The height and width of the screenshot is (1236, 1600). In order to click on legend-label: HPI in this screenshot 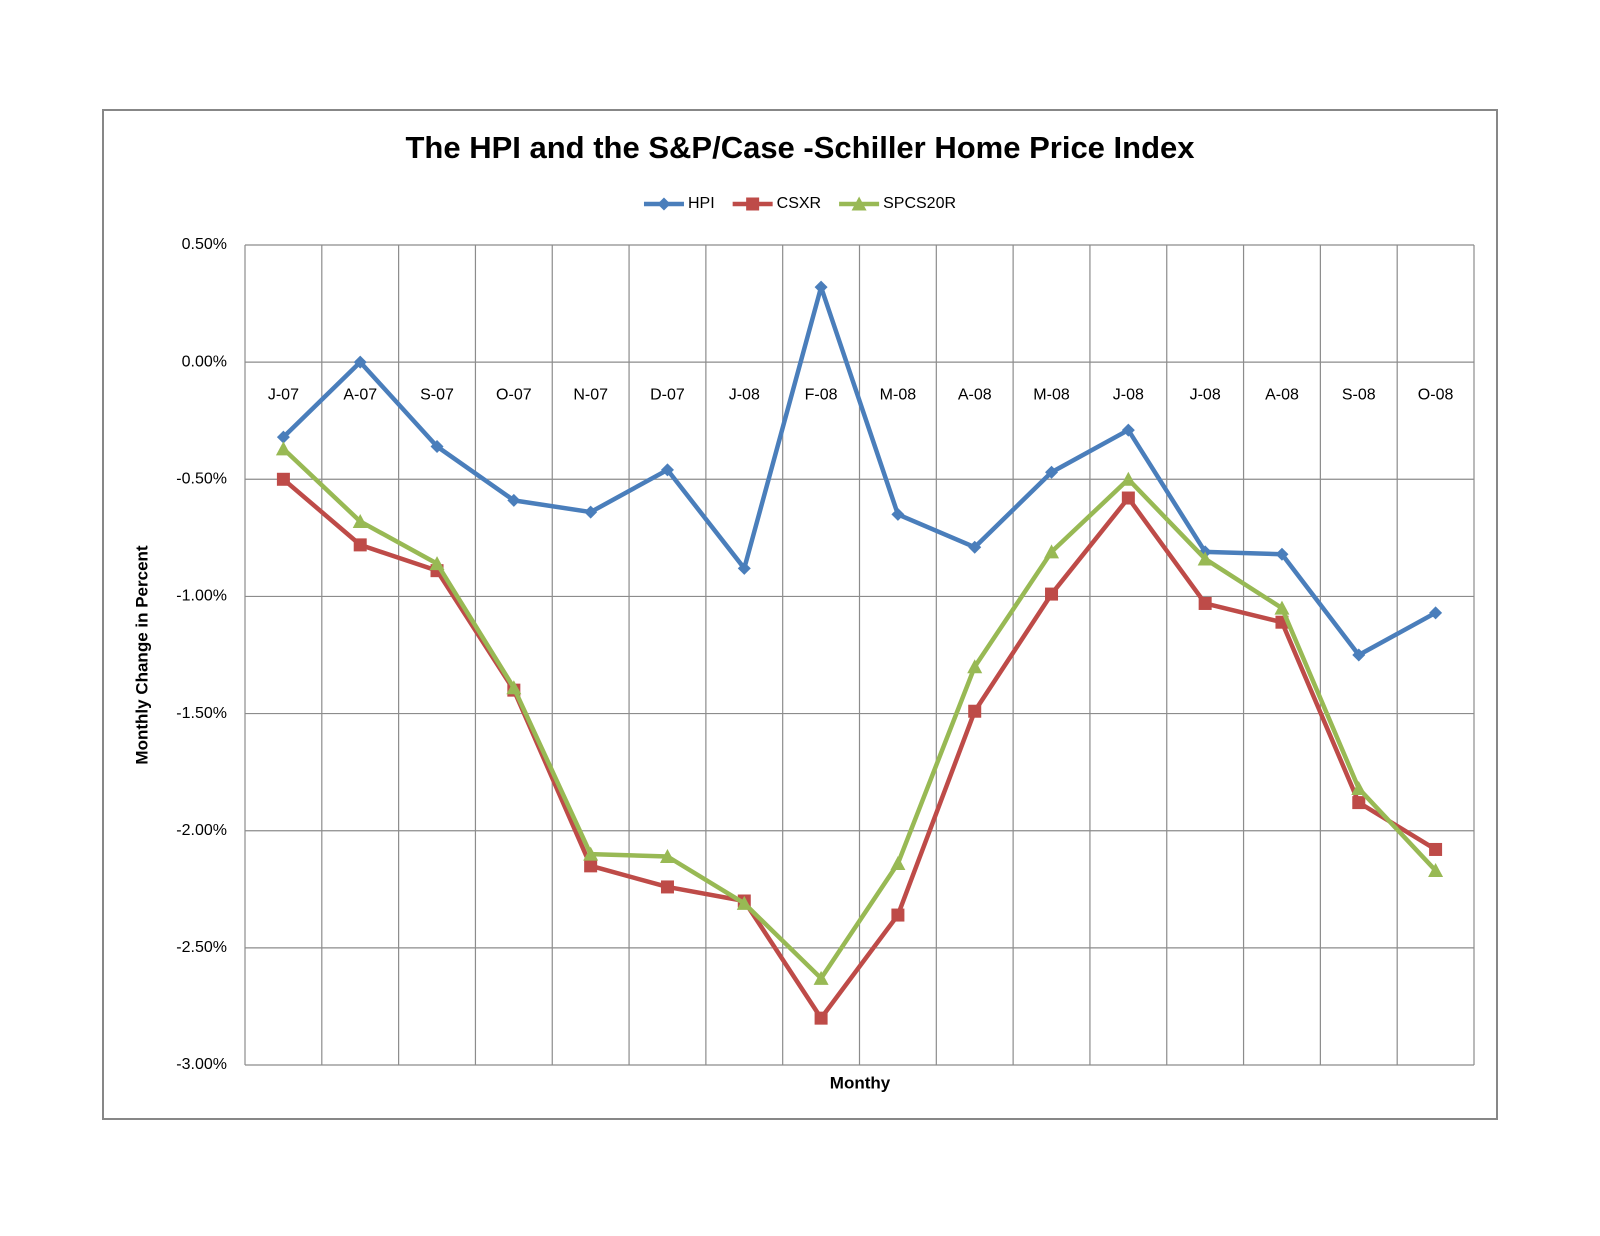, I will do `click(701, 203)`.